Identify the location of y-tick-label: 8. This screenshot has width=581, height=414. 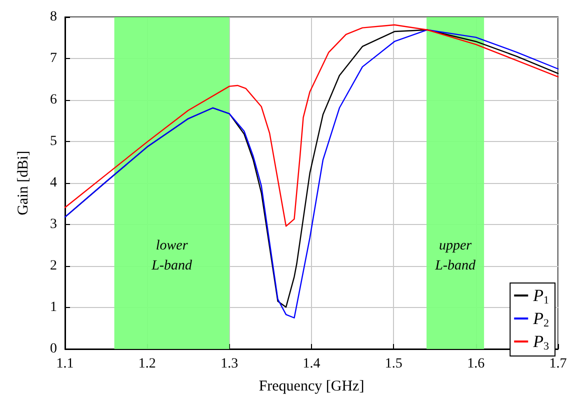
(53, 17).